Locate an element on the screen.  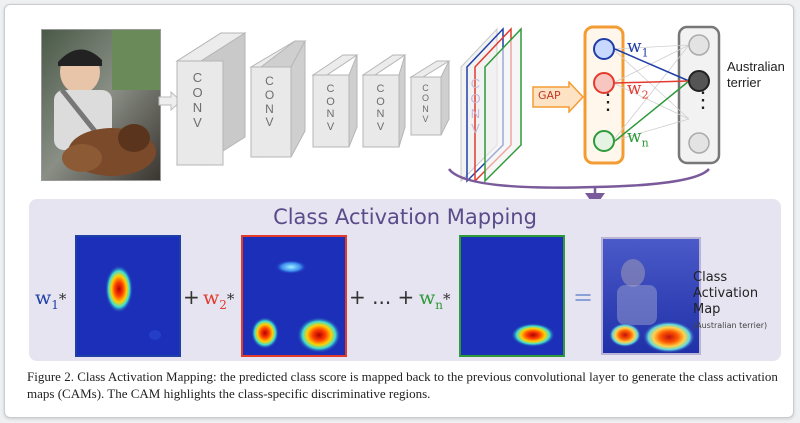
gap-label: GAP is located at coordinates (549, 95).